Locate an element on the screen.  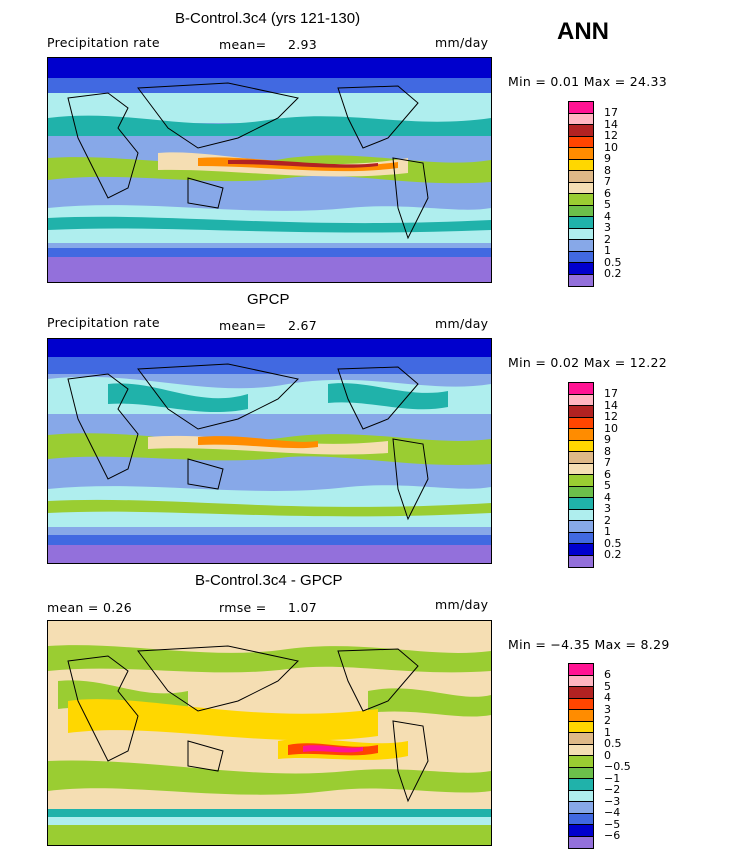
panel-1-colorbar is located at coordinates (581, 194).